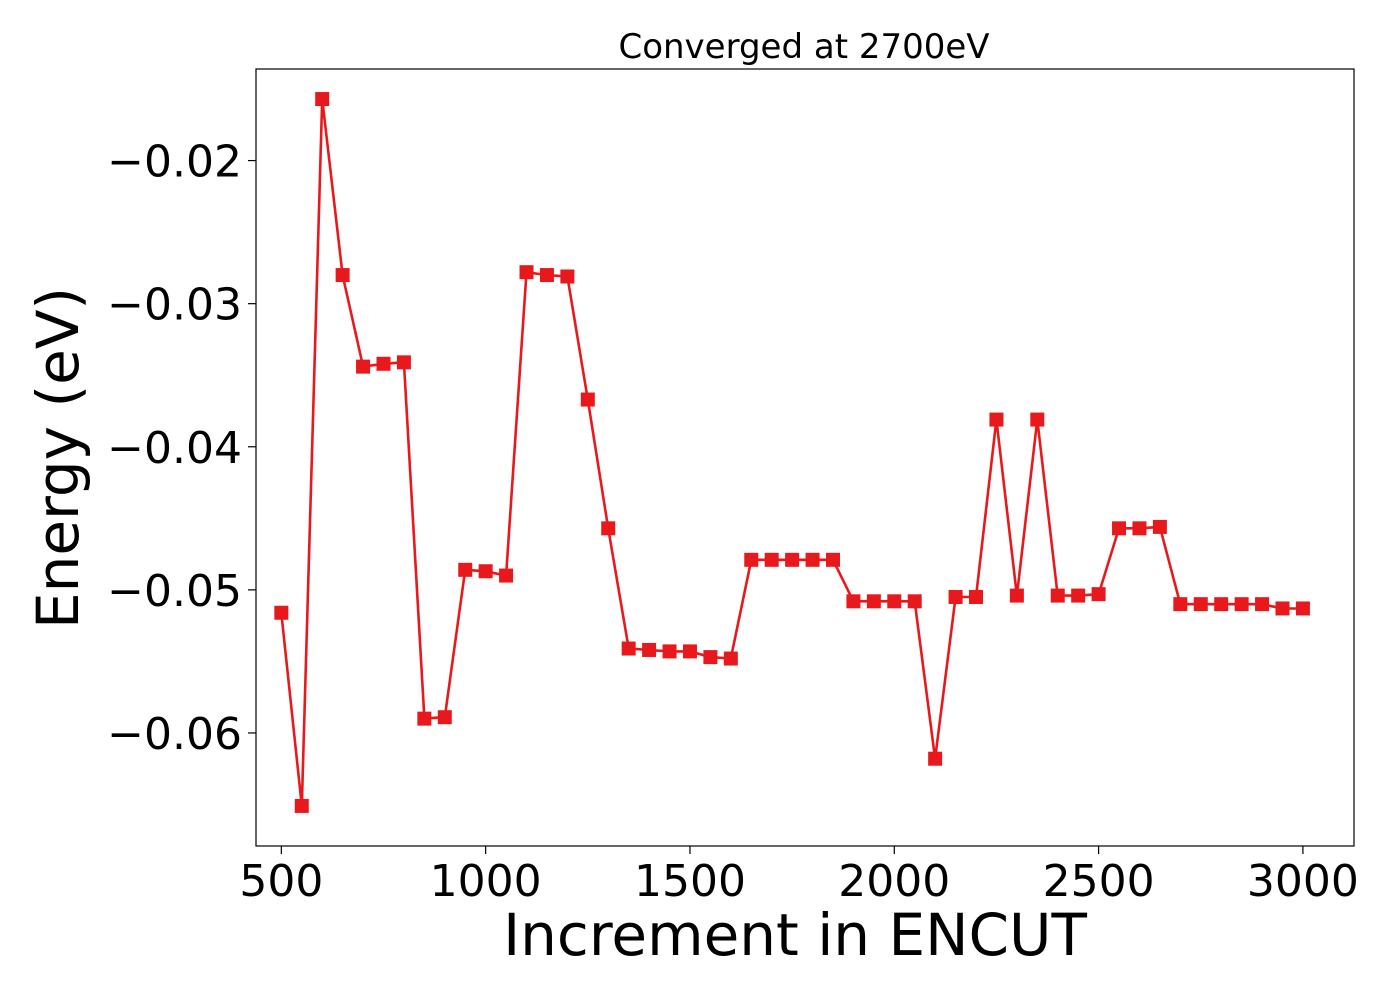  Describe the element at coordinates (174, 734) in the screenshot. I see `y-tick-label: −0.06` at that location.